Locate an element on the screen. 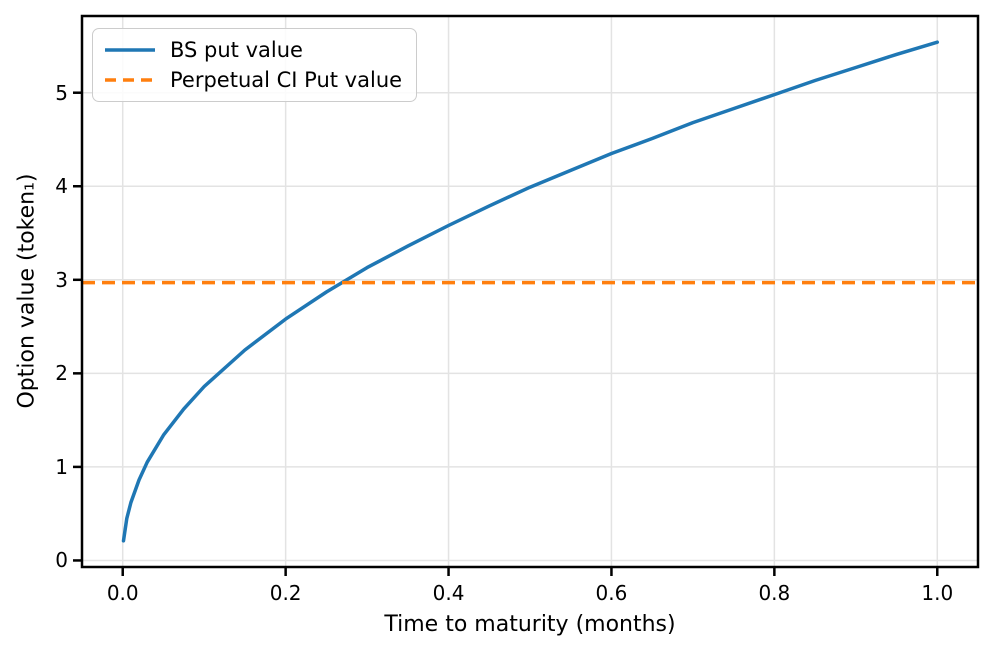 The image size is (997, 658). legend: BS put value Perpetual CI Put value is located at coordinates (255, 65).